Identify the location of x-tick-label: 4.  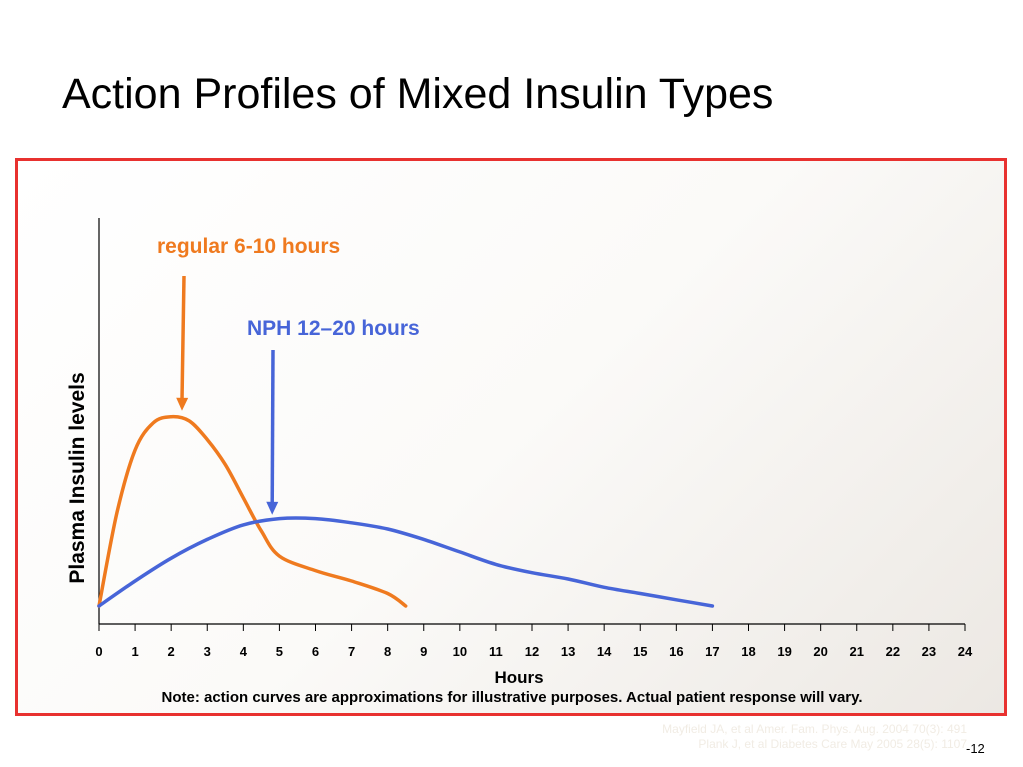
(244, 651).